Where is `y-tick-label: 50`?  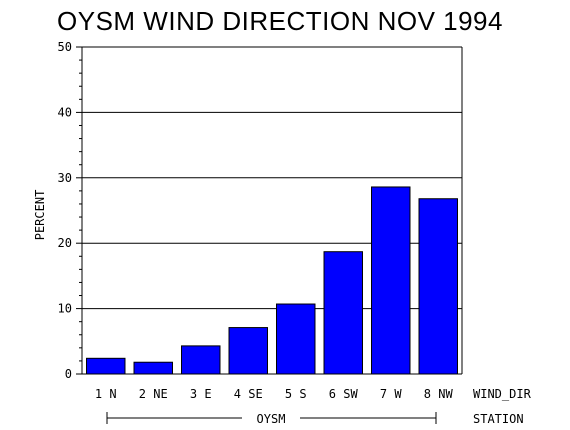 y-tick-label: 50 is located at coordinates (65, 47).